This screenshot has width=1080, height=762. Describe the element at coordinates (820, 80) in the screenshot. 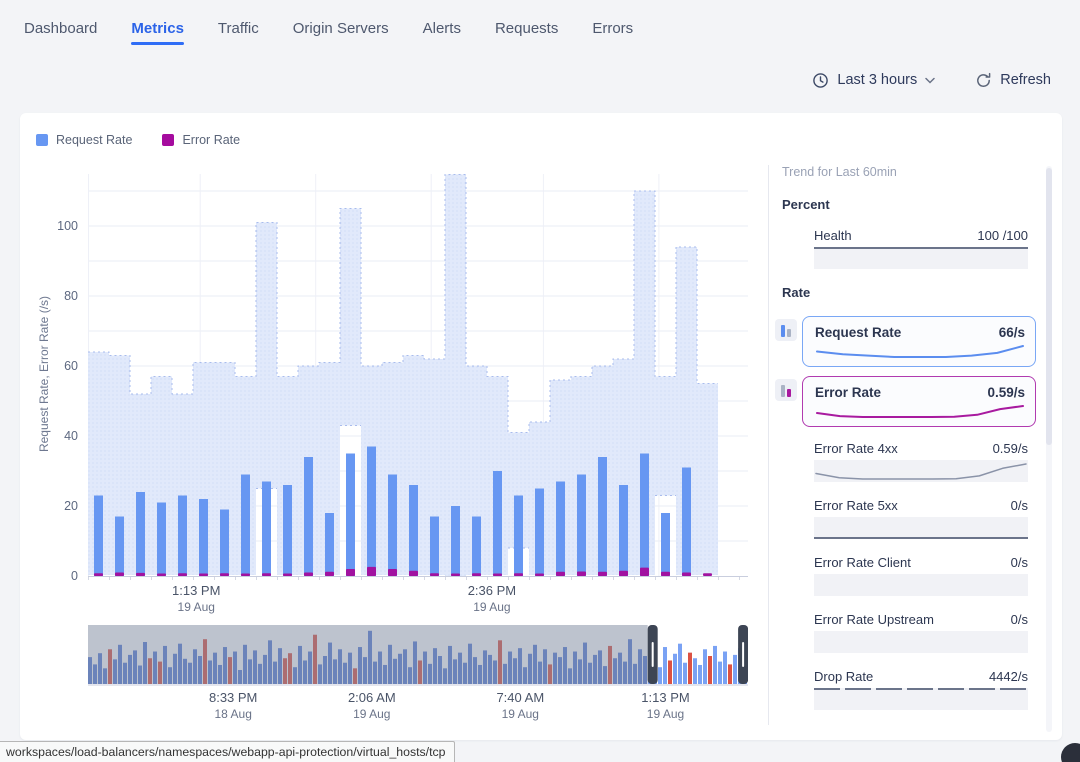

I see `clock-icon` at that location.